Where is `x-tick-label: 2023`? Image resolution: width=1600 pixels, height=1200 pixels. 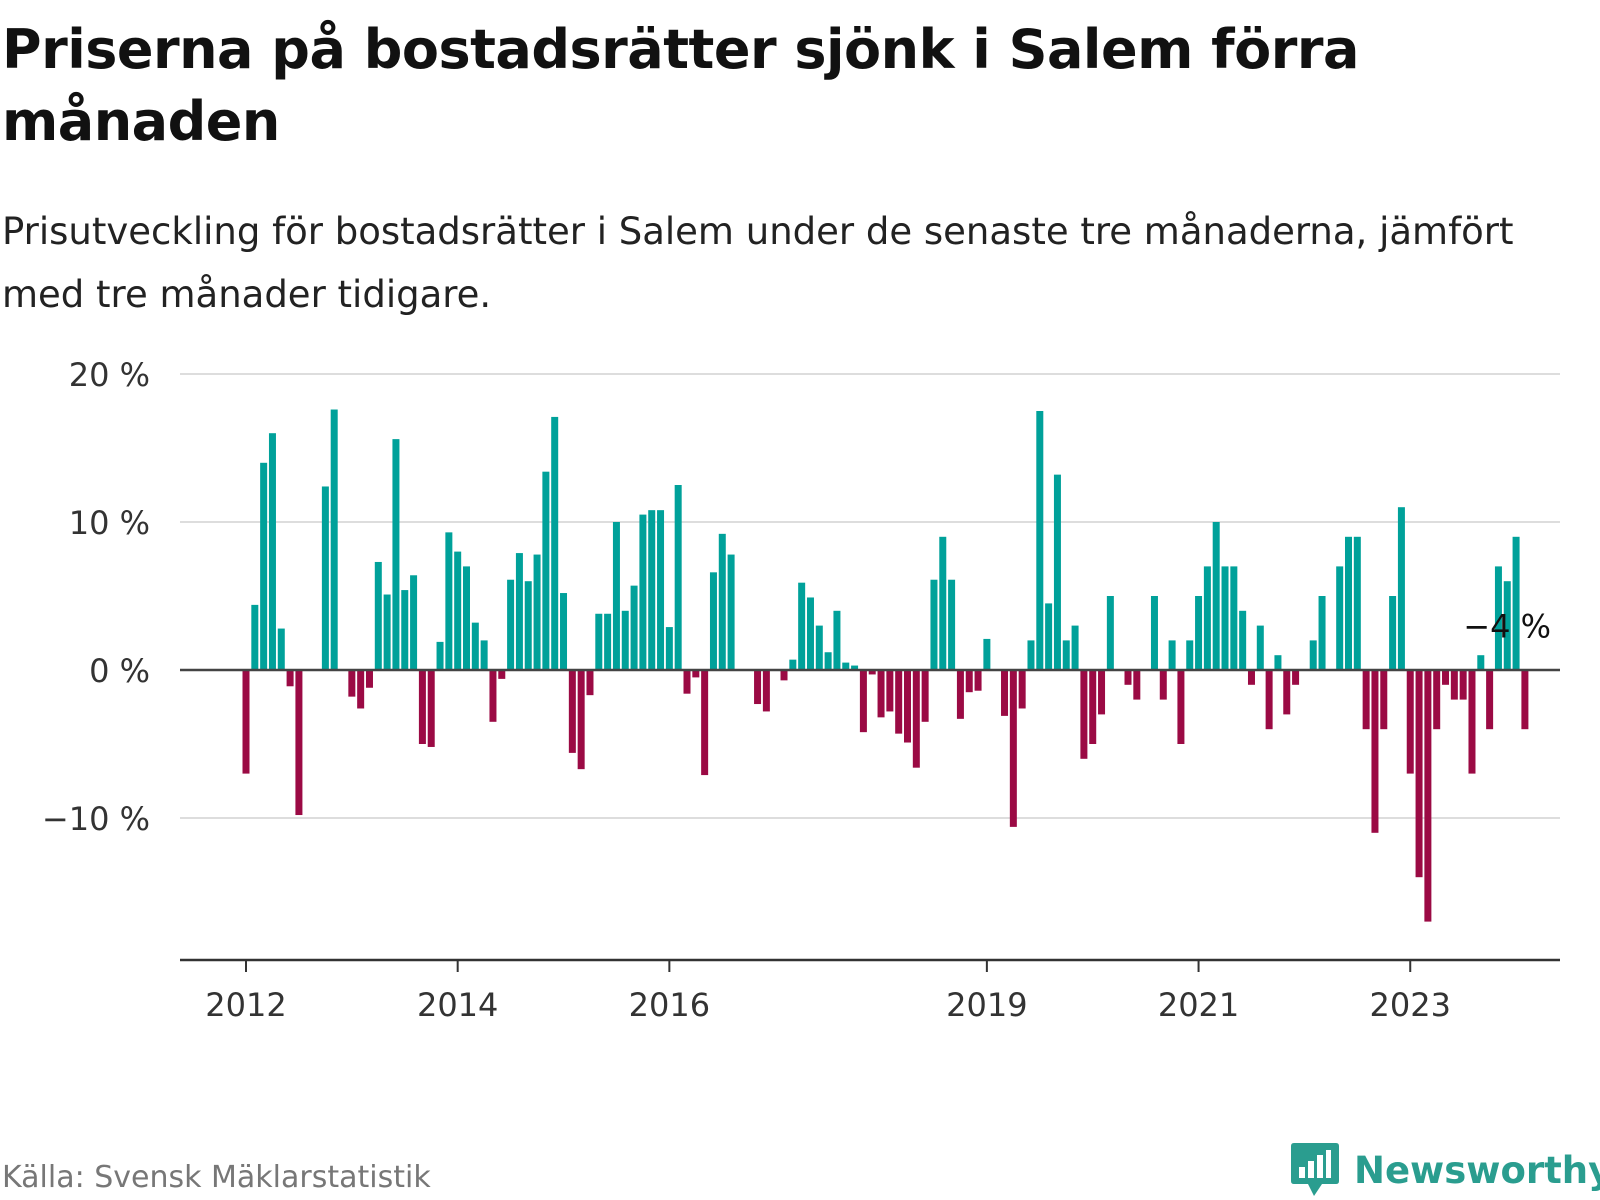
x-tick-label: 2023 is located at coordinates (1410, 1005).